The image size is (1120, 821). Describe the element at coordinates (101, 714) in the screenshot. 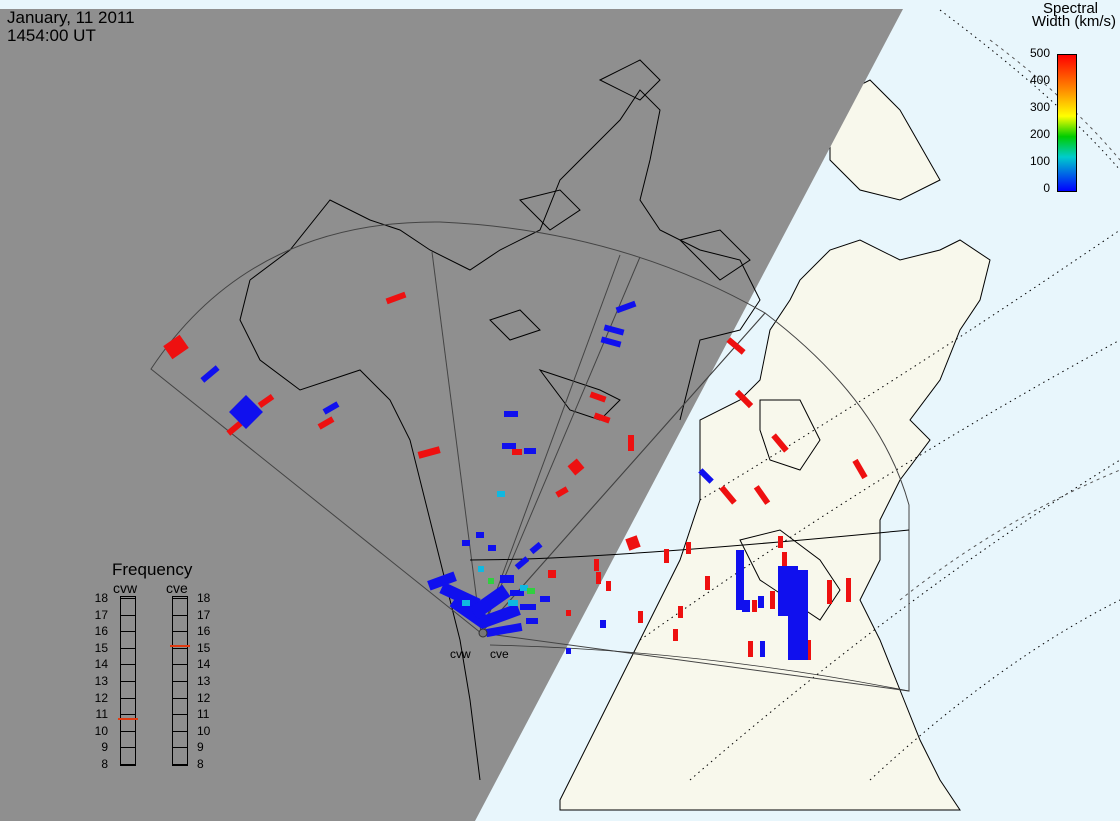

I see `freq-scale-label-cvw-11: 11` at that location.